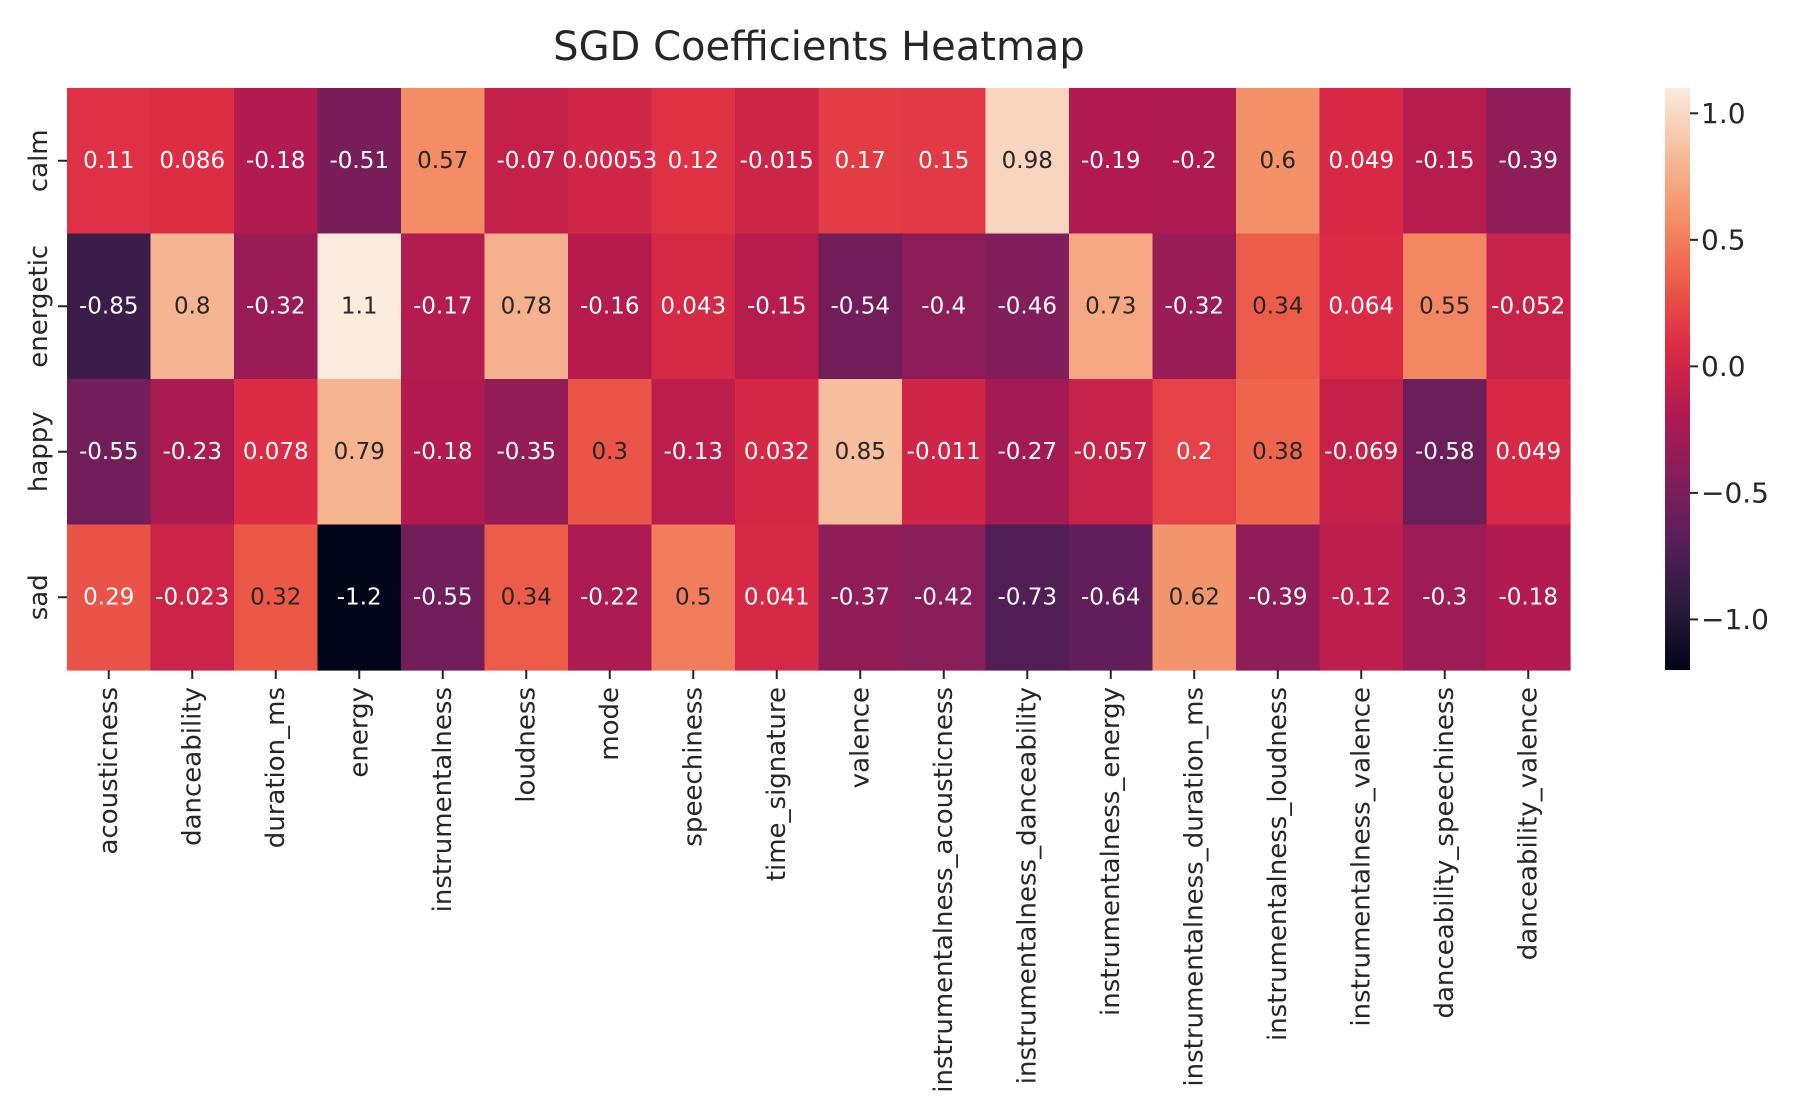 The width and height of the screenshot is (1818, 1116). I want to click on heatmap-cell-sad-mode, so click(610, 597).